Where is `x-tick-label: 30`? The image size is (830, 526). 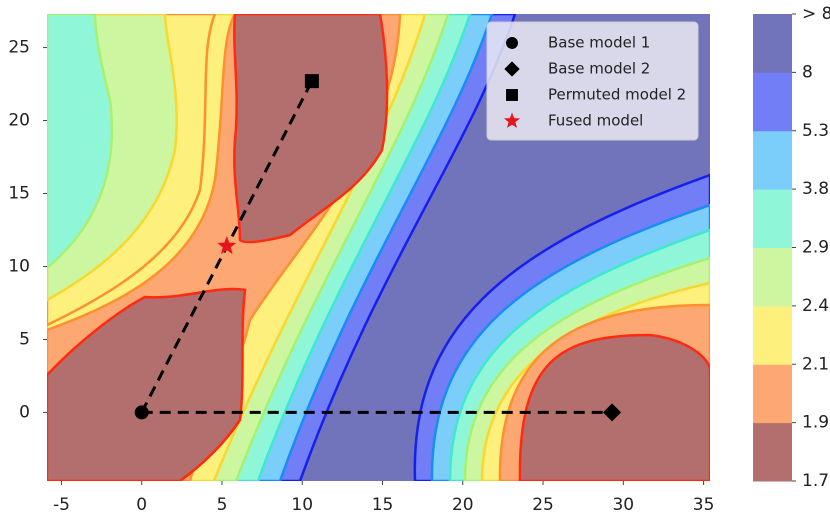 x-tick-label: 30 is located at coordinates (623, 505).